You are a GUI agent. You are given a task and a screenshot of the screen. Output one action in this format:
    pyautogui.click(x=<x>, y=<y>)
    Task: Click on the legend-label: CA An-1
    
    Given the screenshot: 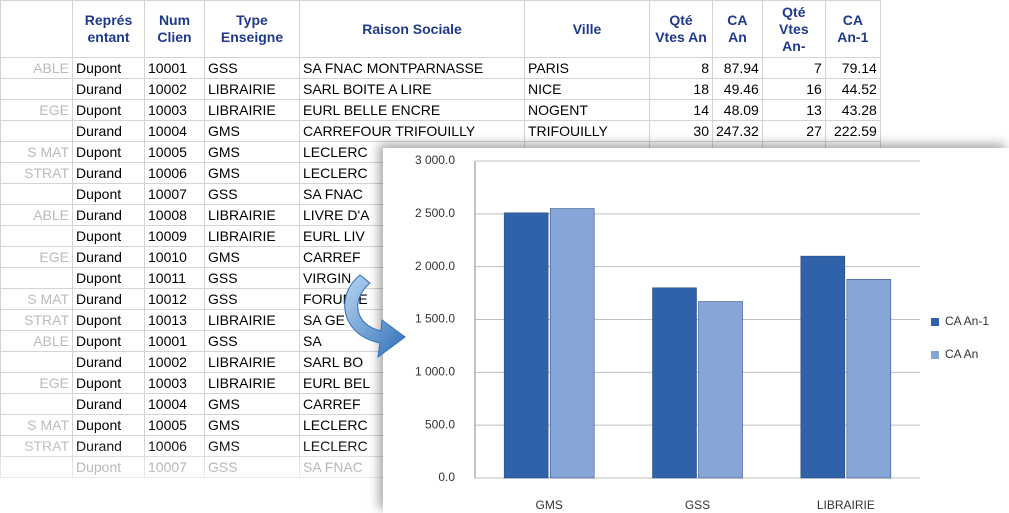 What is the action you would take?
    pyautogui.click(x=967, y=321)
    